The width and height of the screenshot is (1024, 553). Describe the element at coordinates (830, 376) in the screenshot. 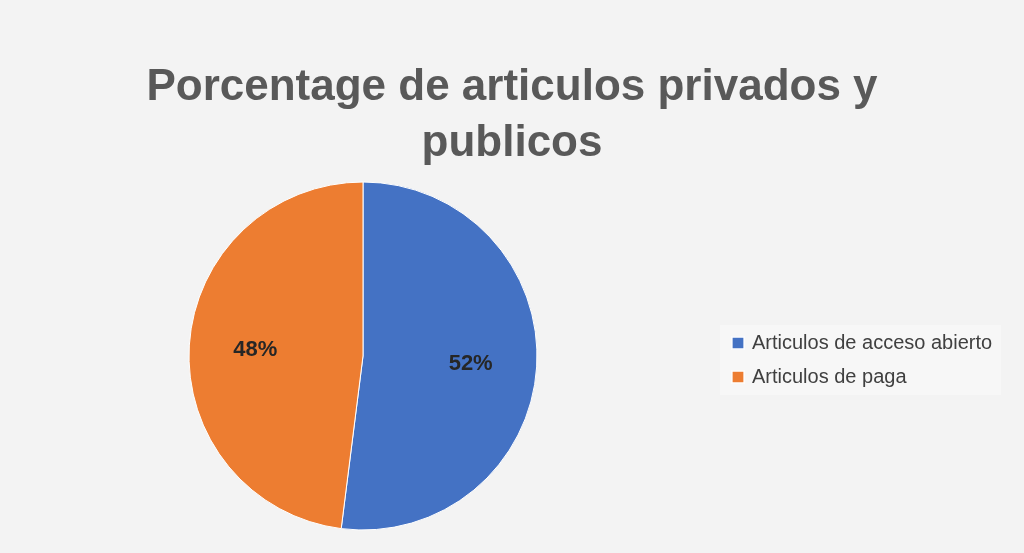

I see `legend-label: Articulos de paga` at that location.